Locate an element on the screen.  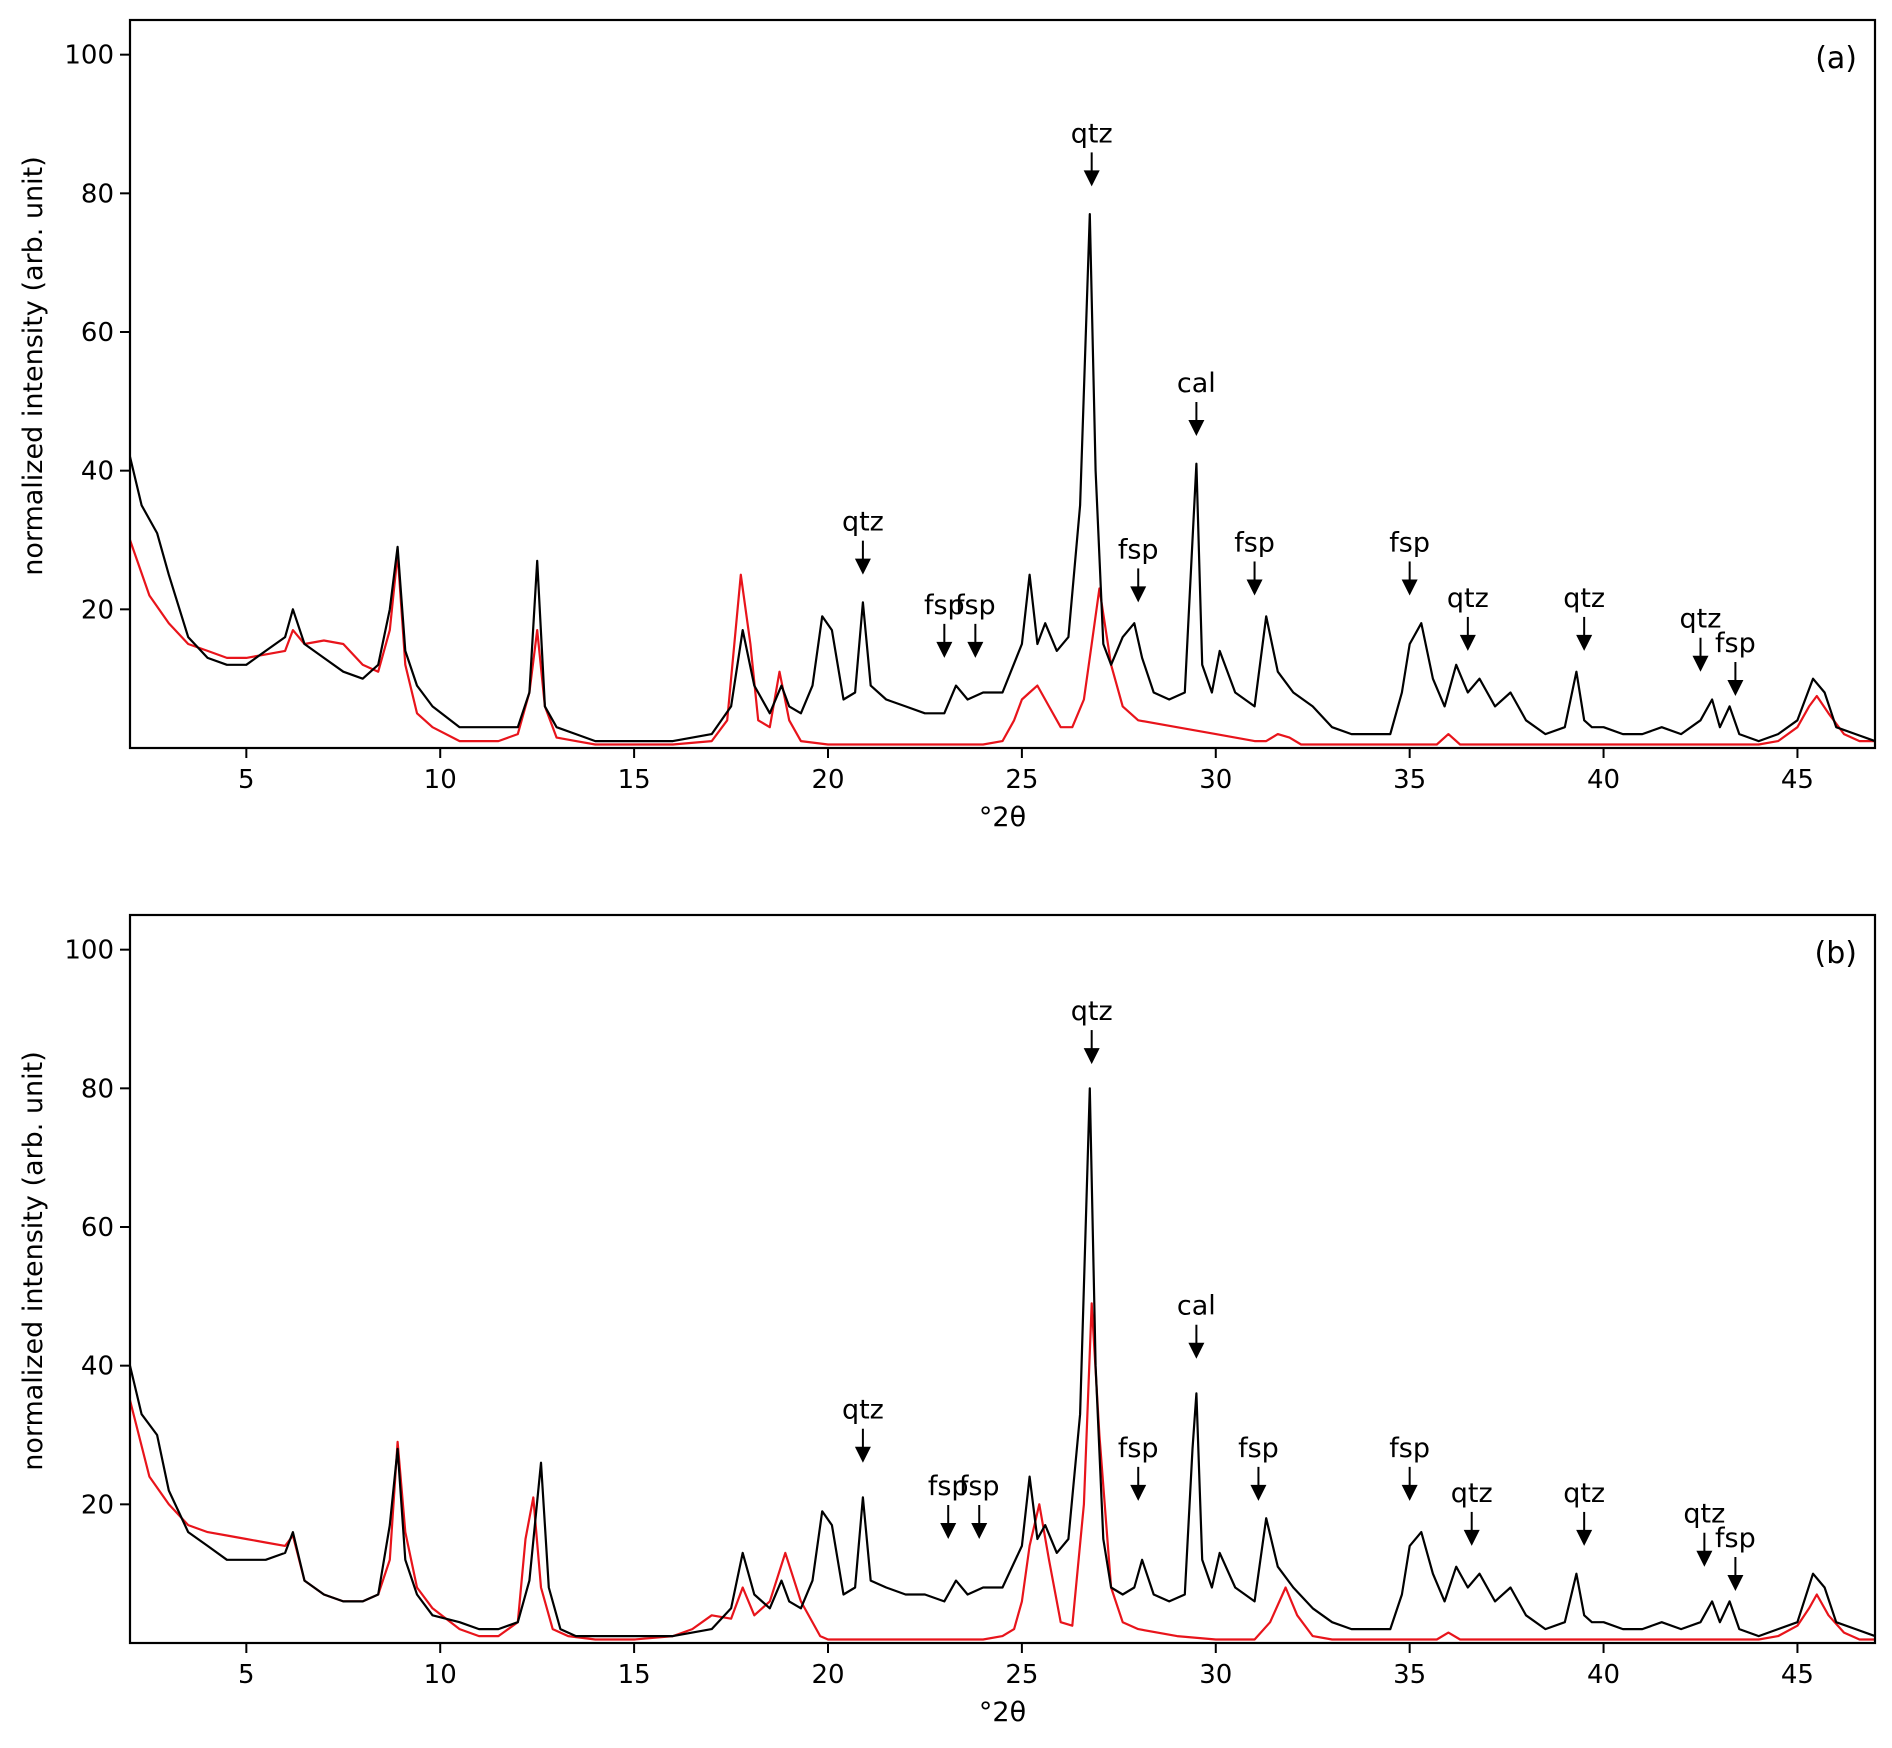
x-tick-label: 35 is located at coordinates (1409, 1675).